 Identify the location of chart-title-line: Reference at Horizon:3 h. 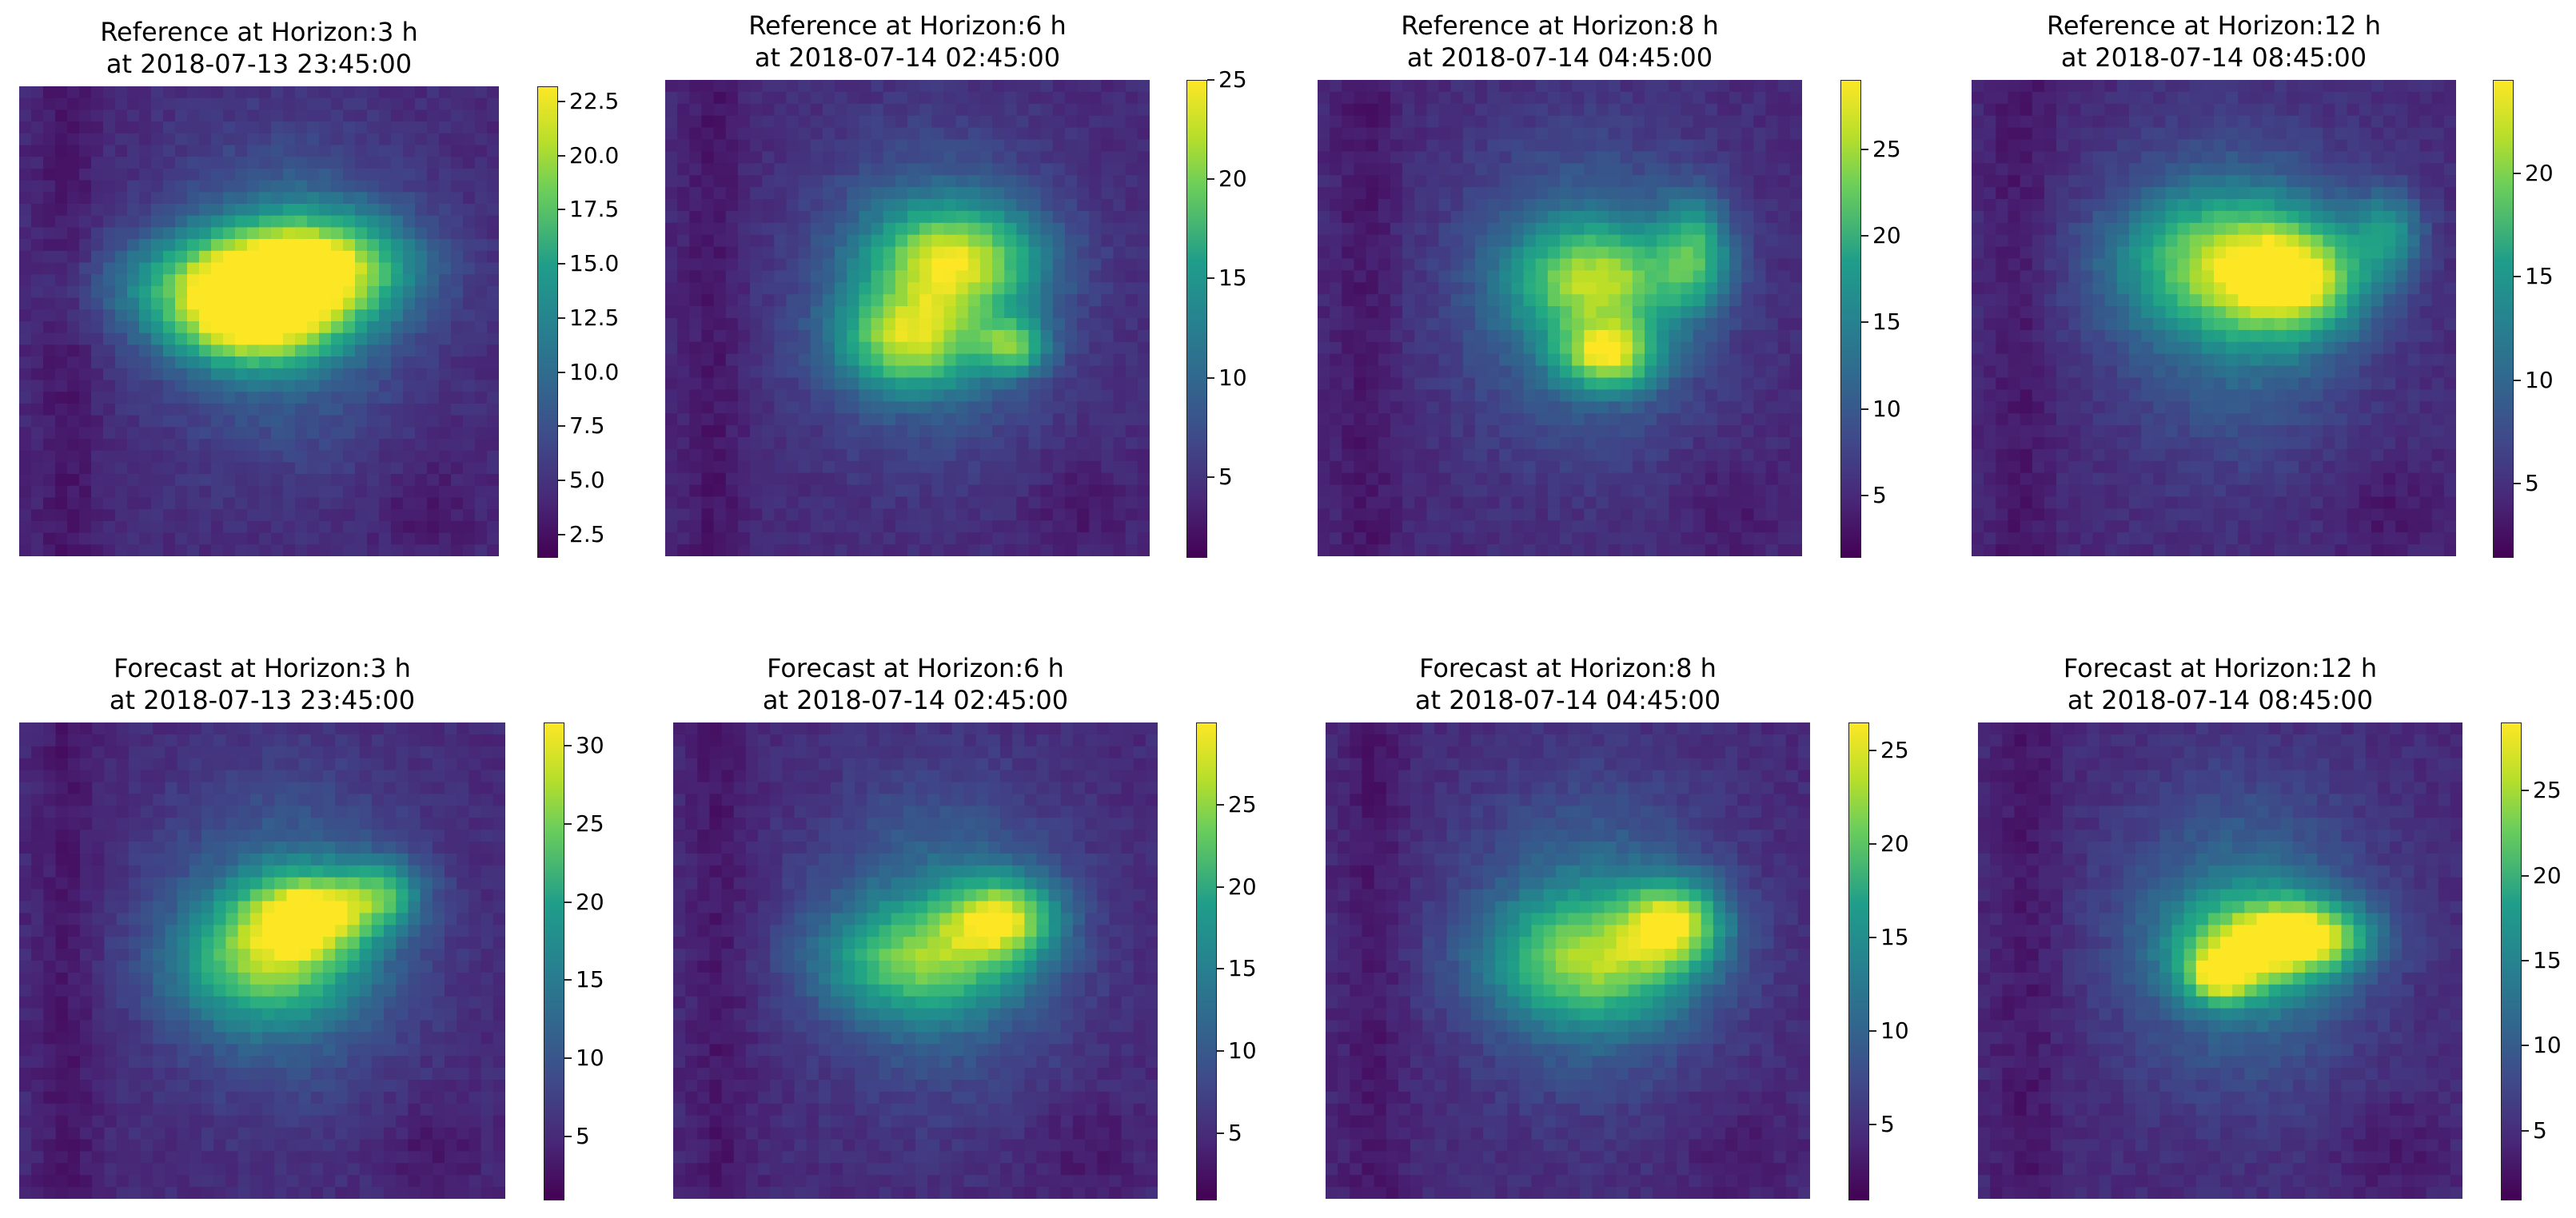
(259, 32).